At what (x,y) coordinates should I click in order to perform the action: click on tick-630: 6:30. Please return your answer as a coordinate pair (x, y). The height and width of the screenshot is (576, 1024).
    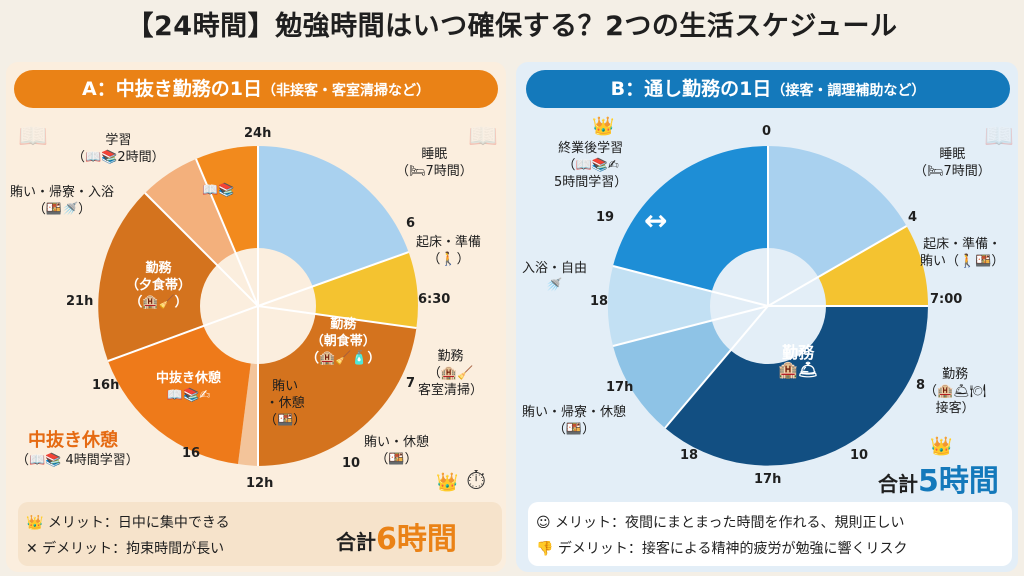
    Looking at the image, I should click on (434, 299).